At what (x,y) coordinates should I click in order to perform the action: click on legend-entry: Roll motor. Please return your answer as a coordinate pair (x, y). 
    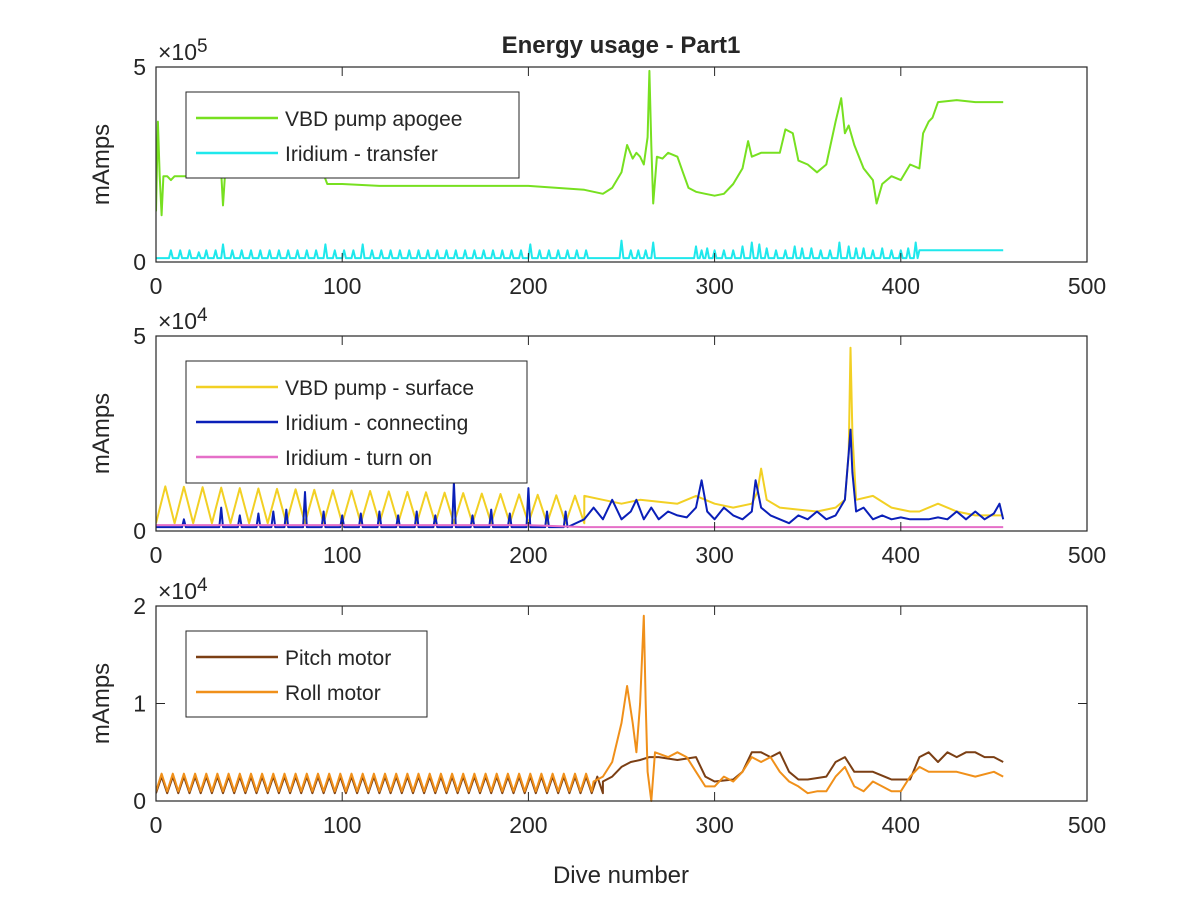
    Looking at the image, I should click on (333, 693).